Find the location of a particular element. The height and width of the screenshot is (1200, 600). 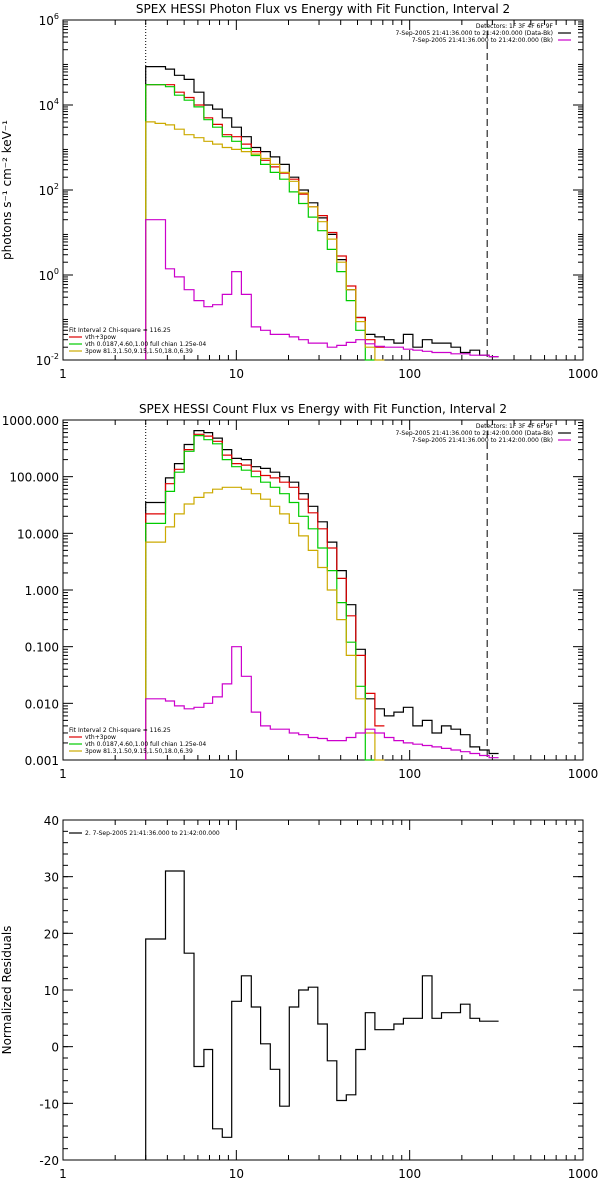

y-tick-label: 0.001 is located at coordinates (42, 761).